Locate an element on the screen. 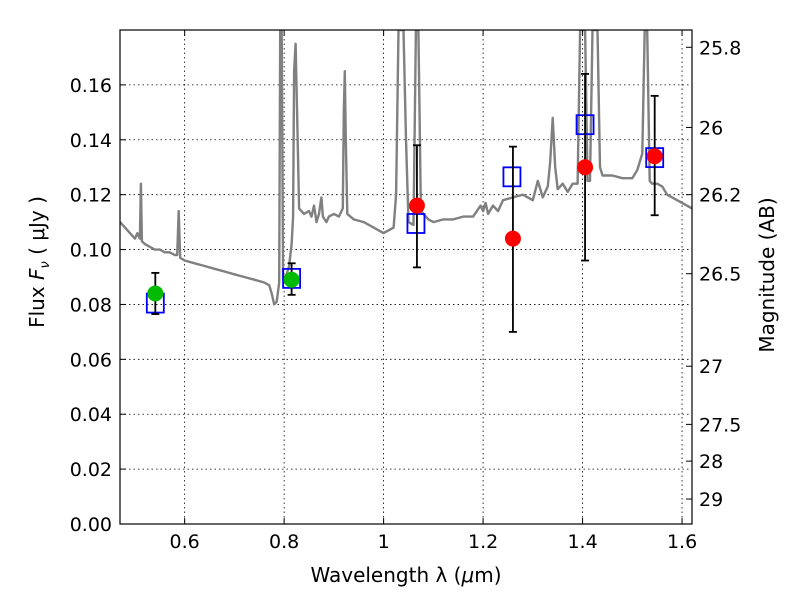 This screenshot has width=800, height=600. y-axis-label-prefix: Flux is located at coordinates (37, 304).